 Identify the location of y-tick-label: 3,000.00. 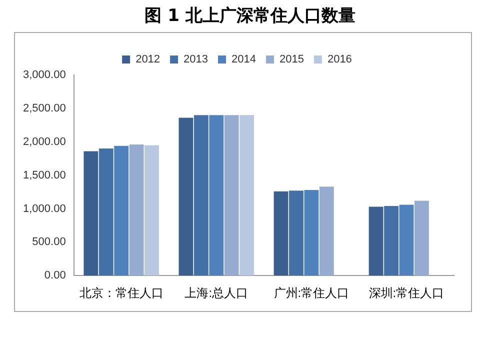
(44, 75).